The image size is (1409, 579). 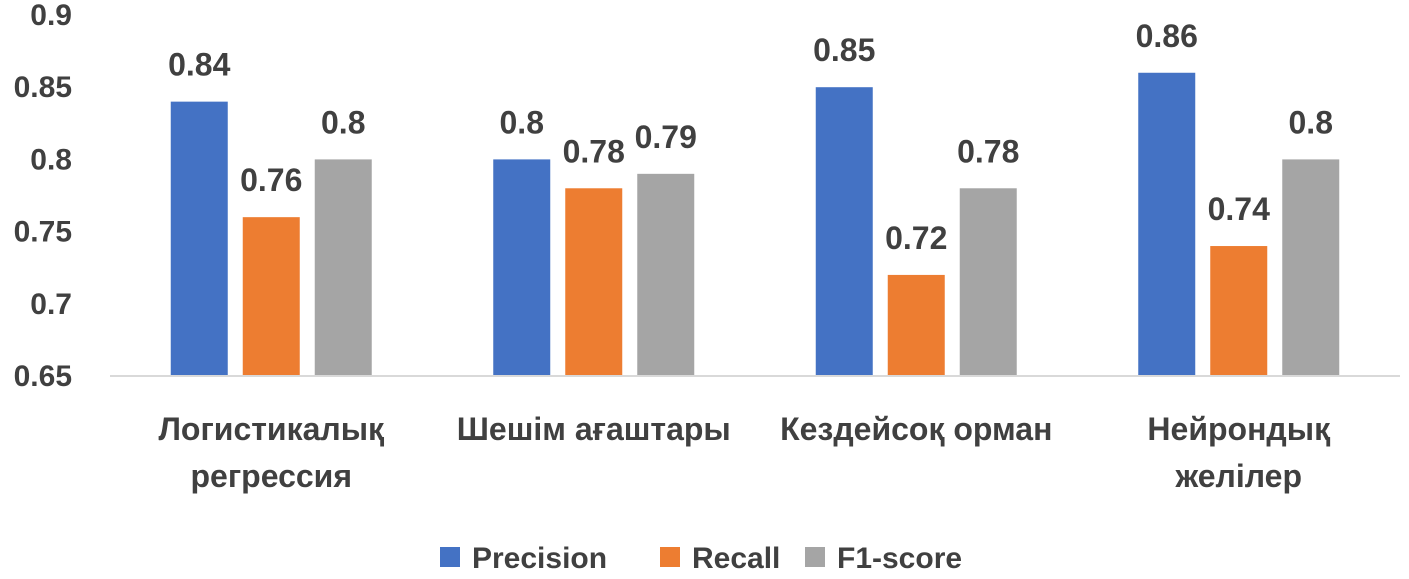 I want to click on x-category-label: Кездейсоқ орман, so click(x=916, y=429).